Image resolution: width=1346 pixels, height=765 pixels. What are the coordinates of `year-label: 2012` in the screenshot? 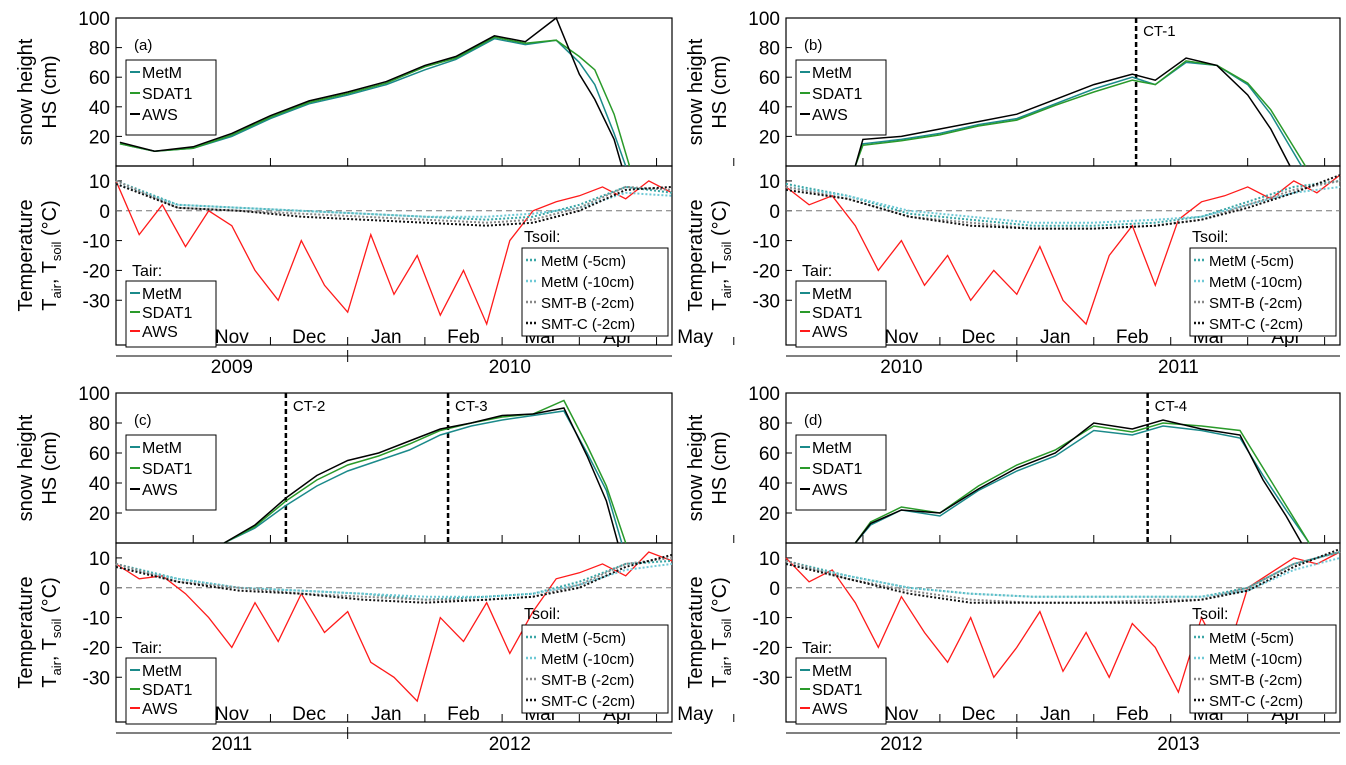 It's located at (510, 744).